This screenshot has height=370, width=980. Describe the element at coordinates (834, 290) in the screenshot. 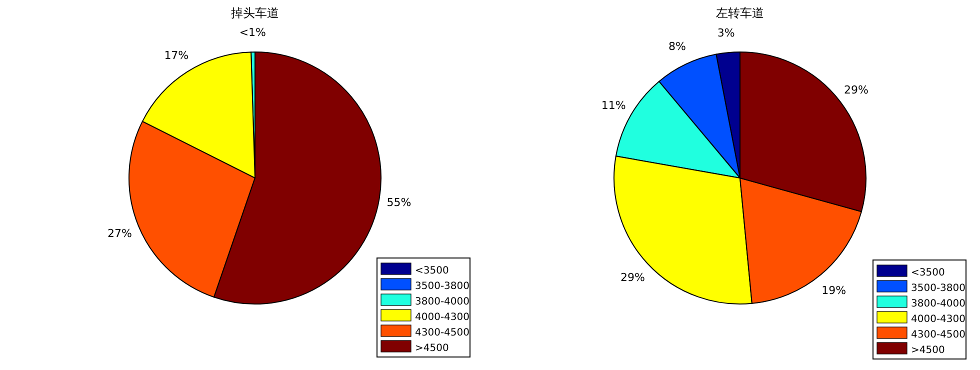

I see `data-label: 19%` at that location.